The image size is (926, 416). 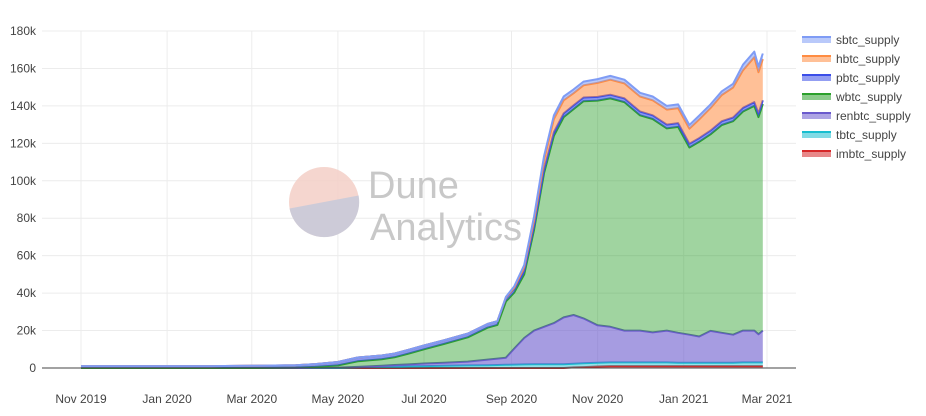 I want to click on dune-analytics-watermark: Dune Analytics, so click(x=405, y=207).